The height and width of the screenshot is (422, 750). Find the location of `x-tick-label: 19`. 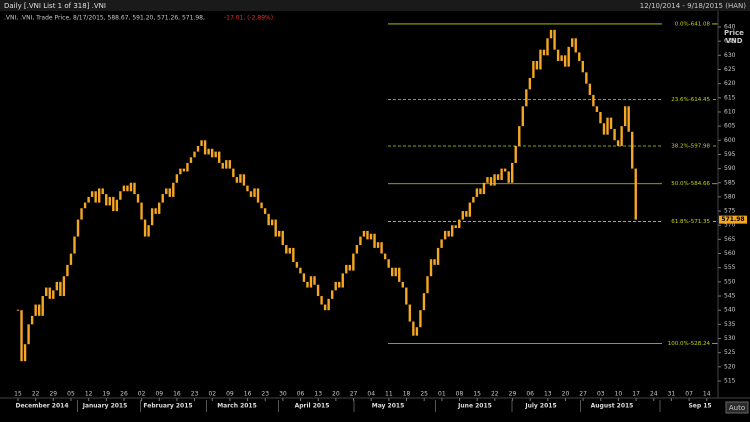

x-tick-label: 19 is located at coordinates (106, 394).